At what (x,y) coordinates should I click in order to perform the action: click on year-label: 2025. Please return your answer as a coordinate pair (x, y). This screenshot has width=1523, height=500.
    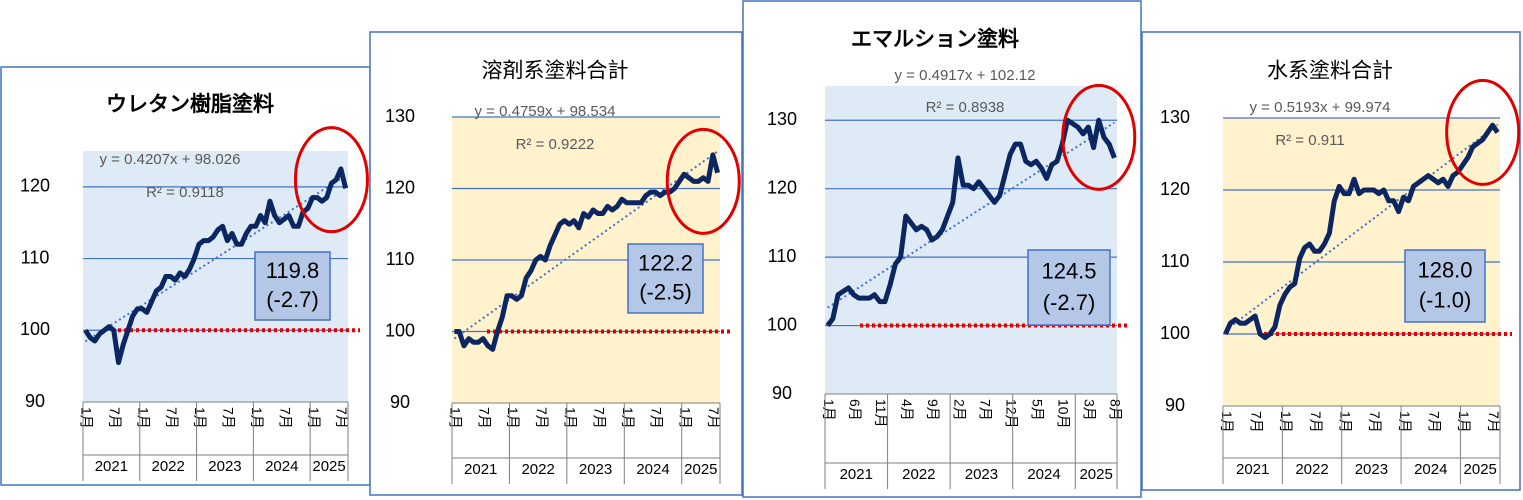
    Looking at the image, I should click on (700, 469).